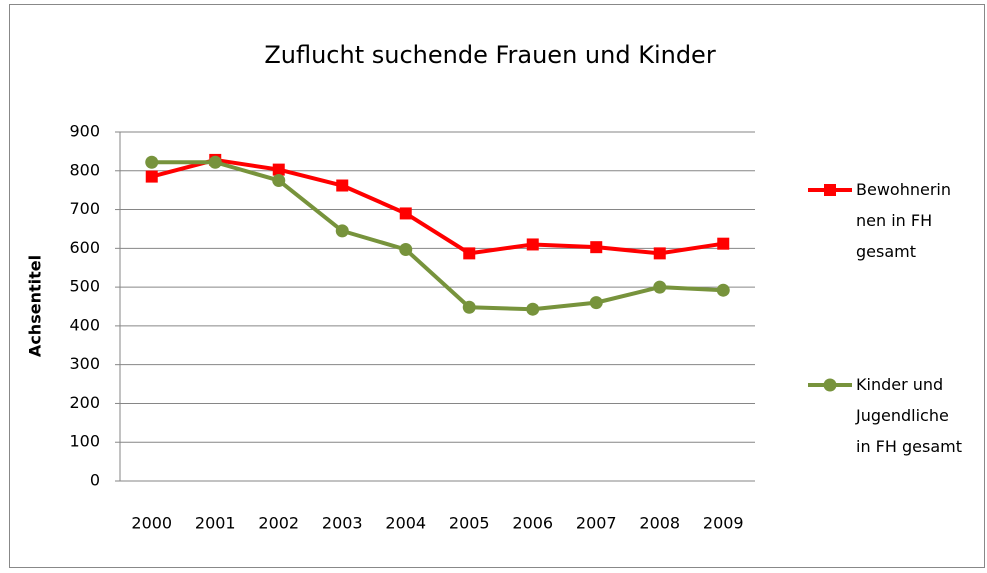  What do you see at coordinates (84, 131) in the screenshot?
I see `y-tick-label: 900` at bounding box center [84, 131].